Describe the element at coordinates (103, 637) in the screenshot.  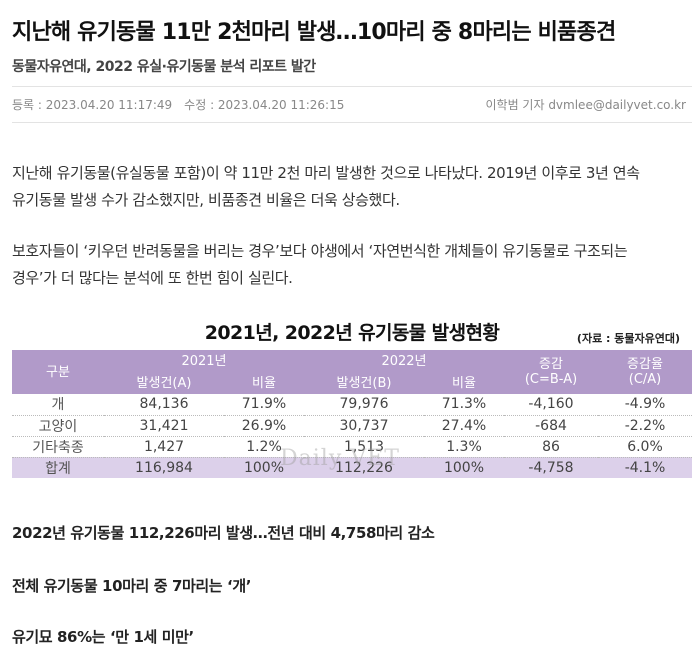
I see `section-heading-3: 유기묘 86%는 ‘만 1세 미만’` at that location.